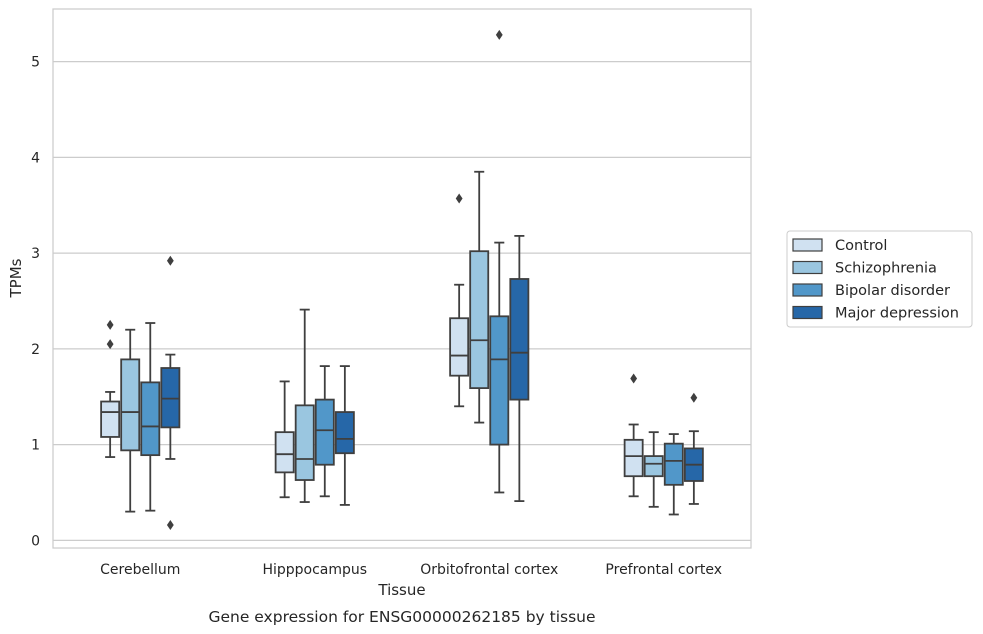 This screenshot has height=634, width=983. What do you see at coordinates (16, 278) in the screenshot?
I see `y-axis-label: TPMs` at bounding box center [16, 278].